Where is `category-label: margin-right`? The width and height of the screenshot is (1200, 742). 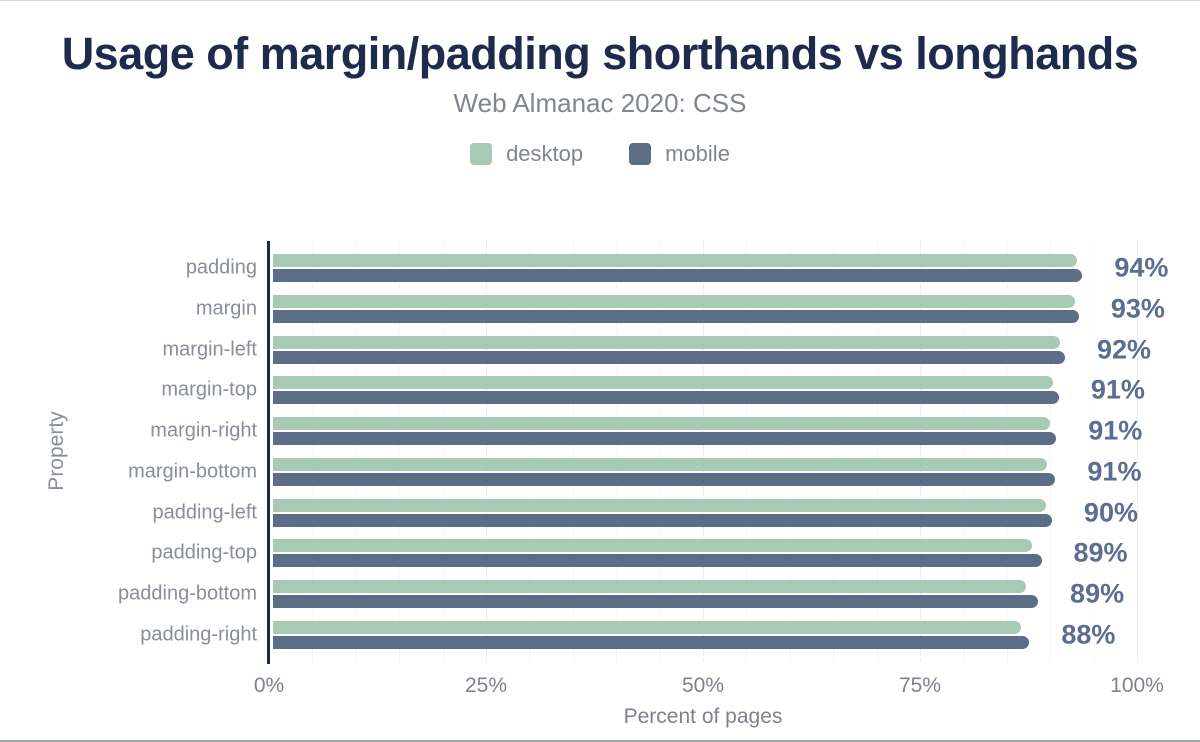
category-label: margin-right is located at coordinates (203, 430).